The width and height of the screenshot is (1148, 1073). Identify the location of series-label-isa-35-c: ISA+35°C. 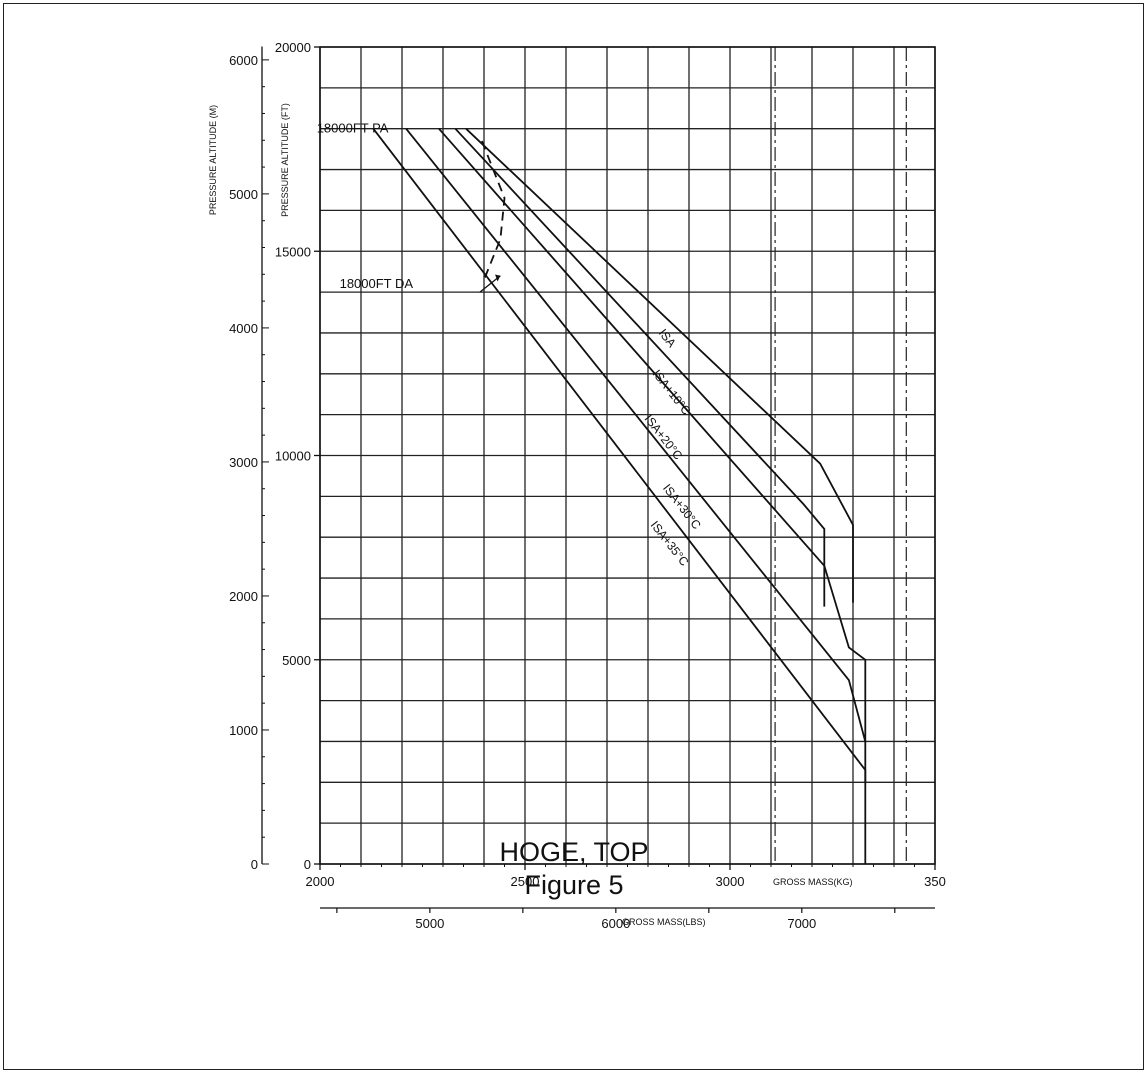
(670, 543).